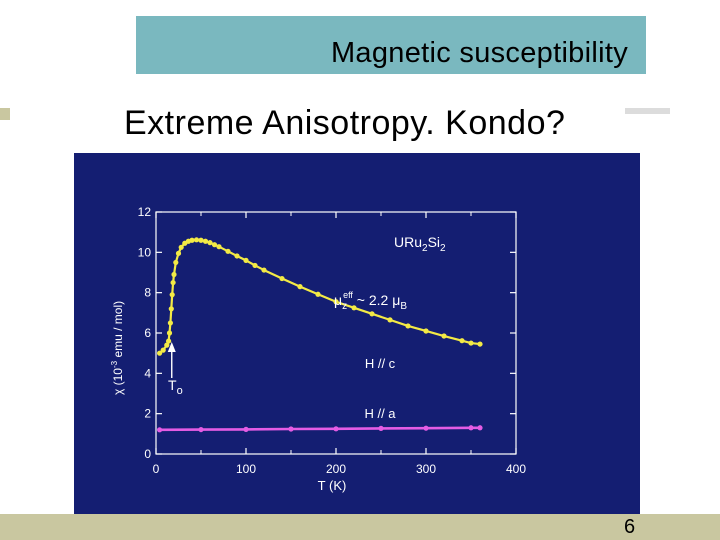  I want to click on mu-eff-label: μzeff ~ 2.2 μB, so click(370, 301).